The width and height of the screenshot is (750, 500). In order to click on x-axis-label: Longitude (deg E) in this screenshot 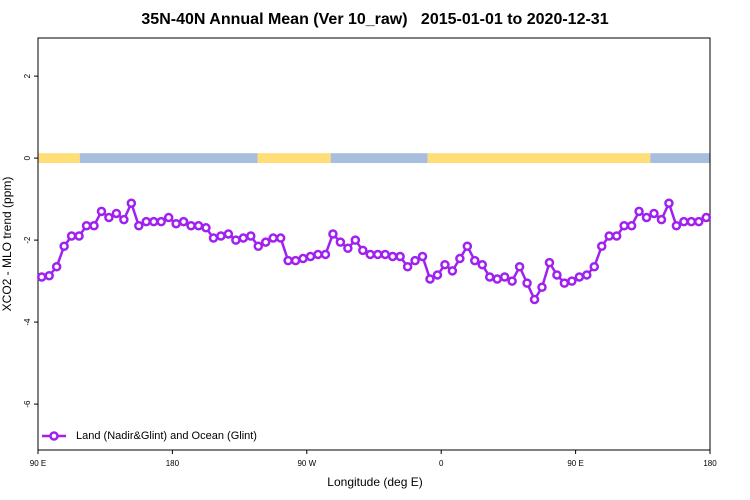, I will do `click(374, 482)`.